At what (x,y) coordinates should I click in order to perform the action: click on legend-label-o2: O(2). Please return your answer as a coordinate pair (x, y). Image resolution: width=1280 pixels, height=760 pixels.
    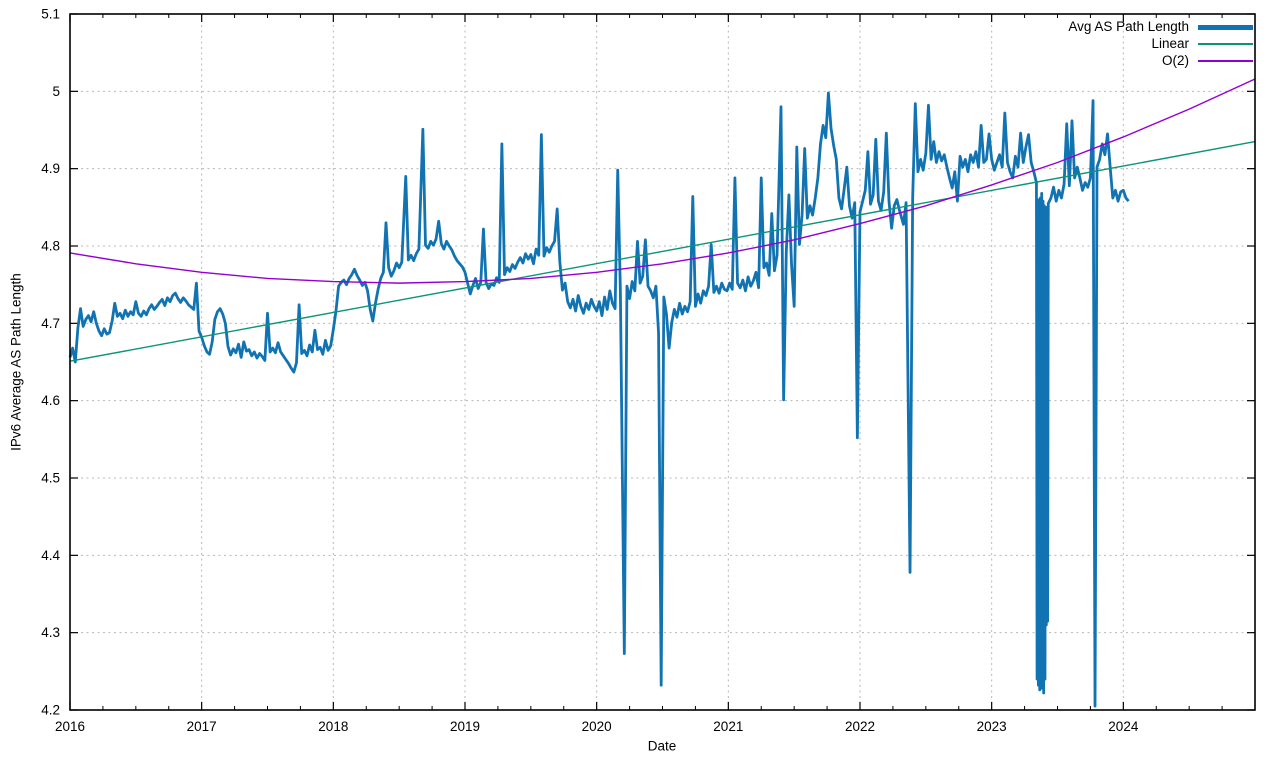
    Looking at the image, I should click on (1175, 60).